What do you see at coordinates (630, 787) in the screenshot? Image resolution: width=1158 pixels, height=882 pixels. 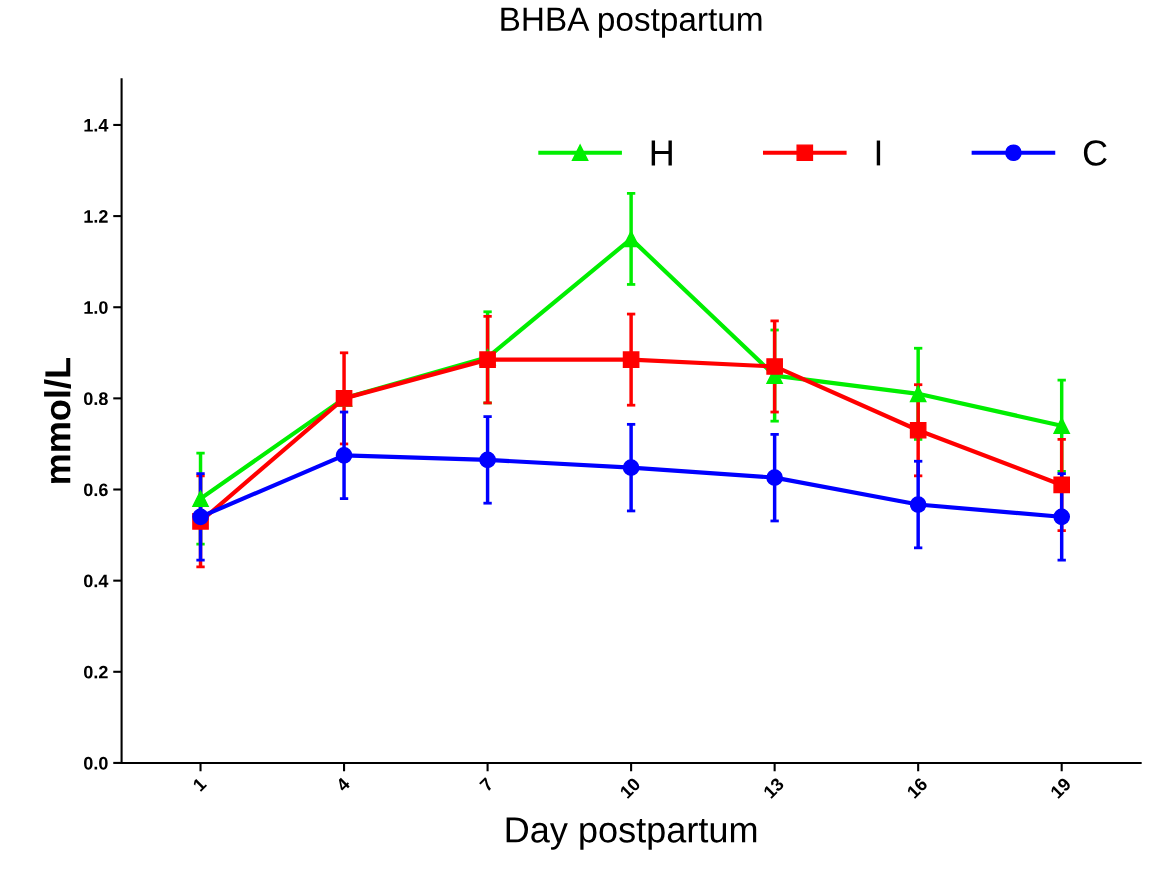 I see `x-tick-label: 10` at bounding box center [630, 787].